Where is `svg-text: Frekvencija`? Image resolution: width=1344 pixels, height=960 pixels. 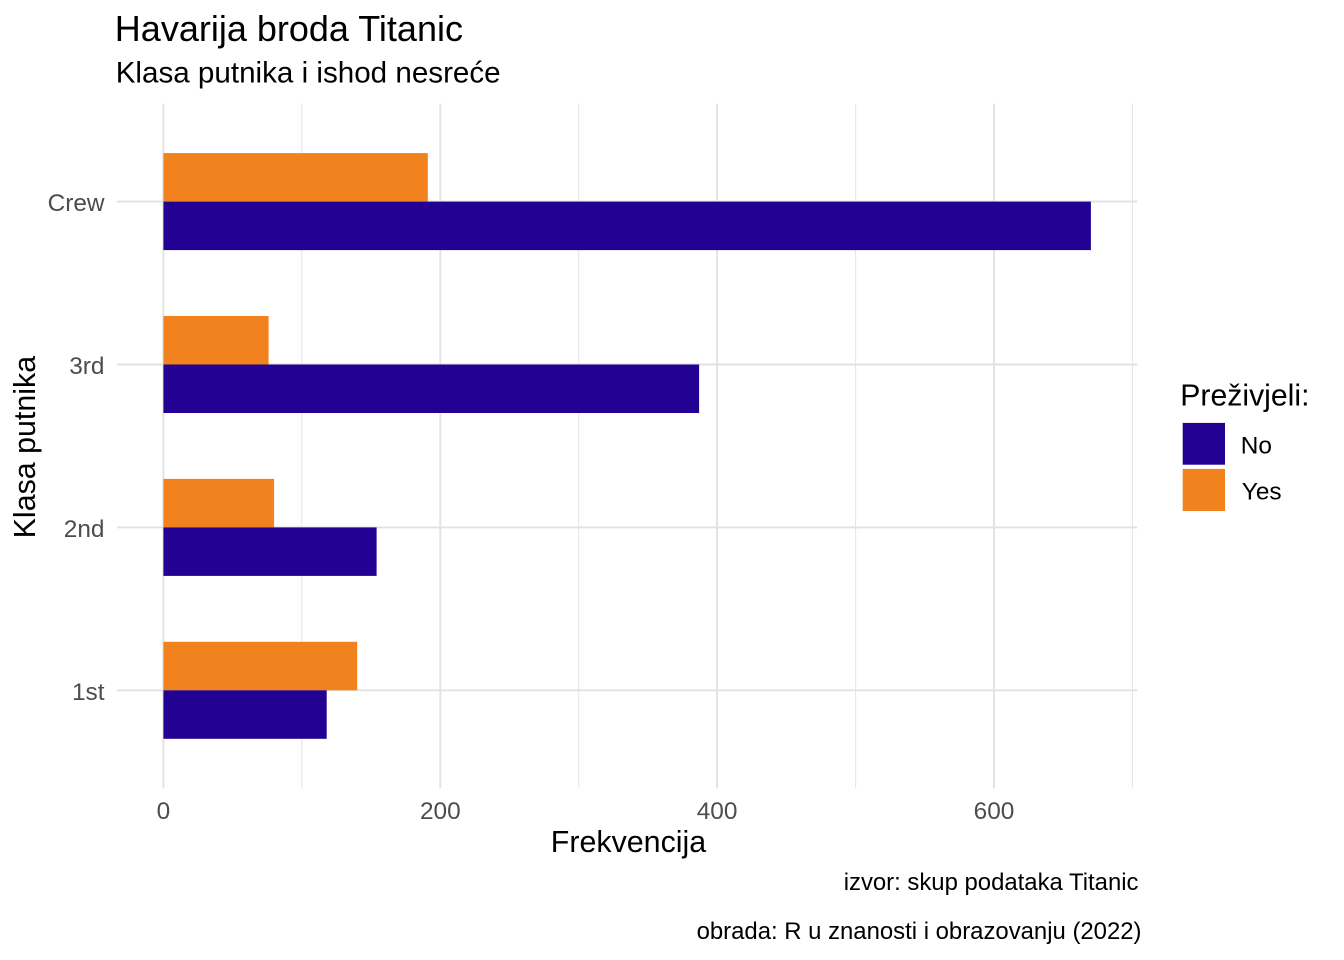
svg-text: Frekvencija is located at coordinates (628, 842).